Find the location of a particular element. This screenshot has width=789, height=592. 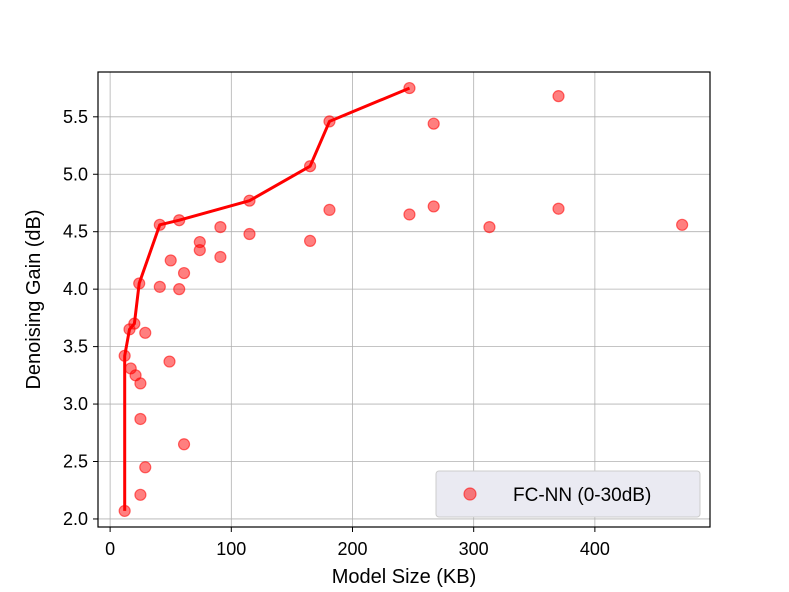

y-tick-label: 3.0 is located at coordinates (75, 404).